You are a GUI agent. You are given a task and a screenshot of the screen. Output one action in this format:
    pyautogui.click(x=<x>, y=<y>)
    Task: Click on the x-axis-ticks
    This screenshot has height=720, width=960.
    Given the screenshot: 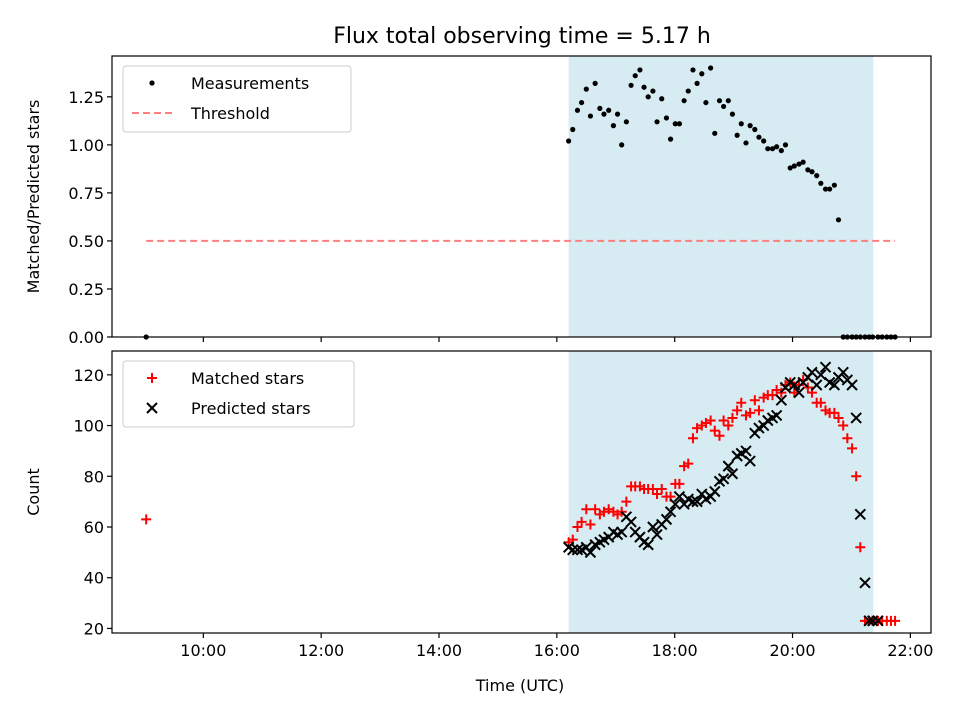 What is the action you would take?
    pyautogui.click(x=556, y=339)
    